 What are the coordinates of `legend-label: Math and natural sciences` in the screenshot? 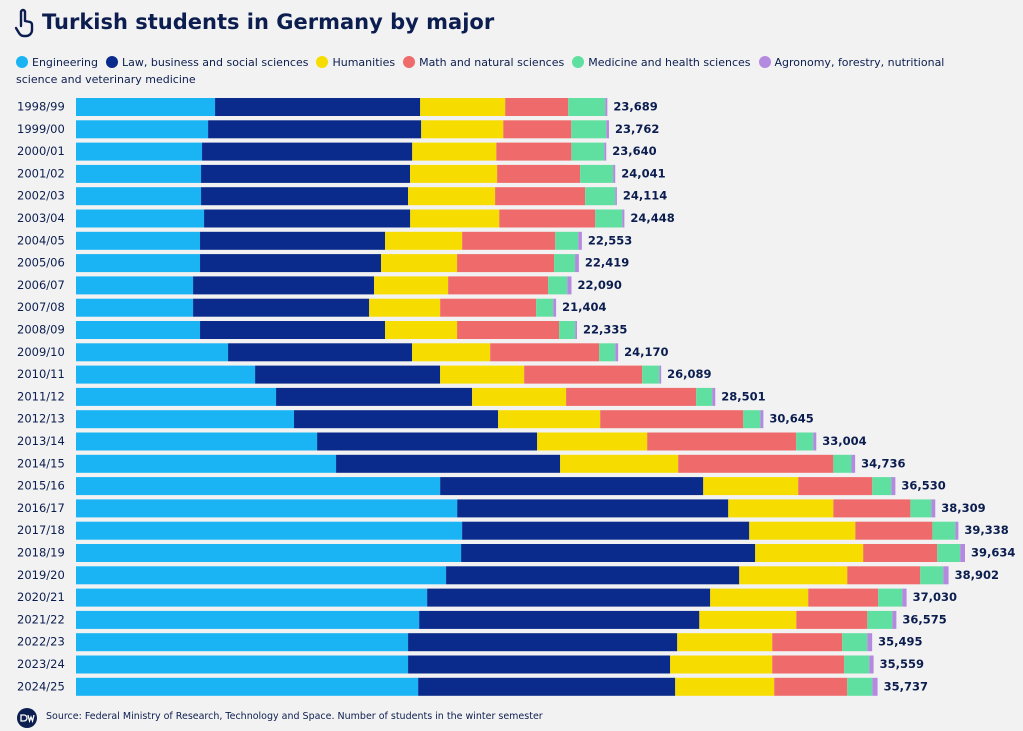 It's located at (492, 62).